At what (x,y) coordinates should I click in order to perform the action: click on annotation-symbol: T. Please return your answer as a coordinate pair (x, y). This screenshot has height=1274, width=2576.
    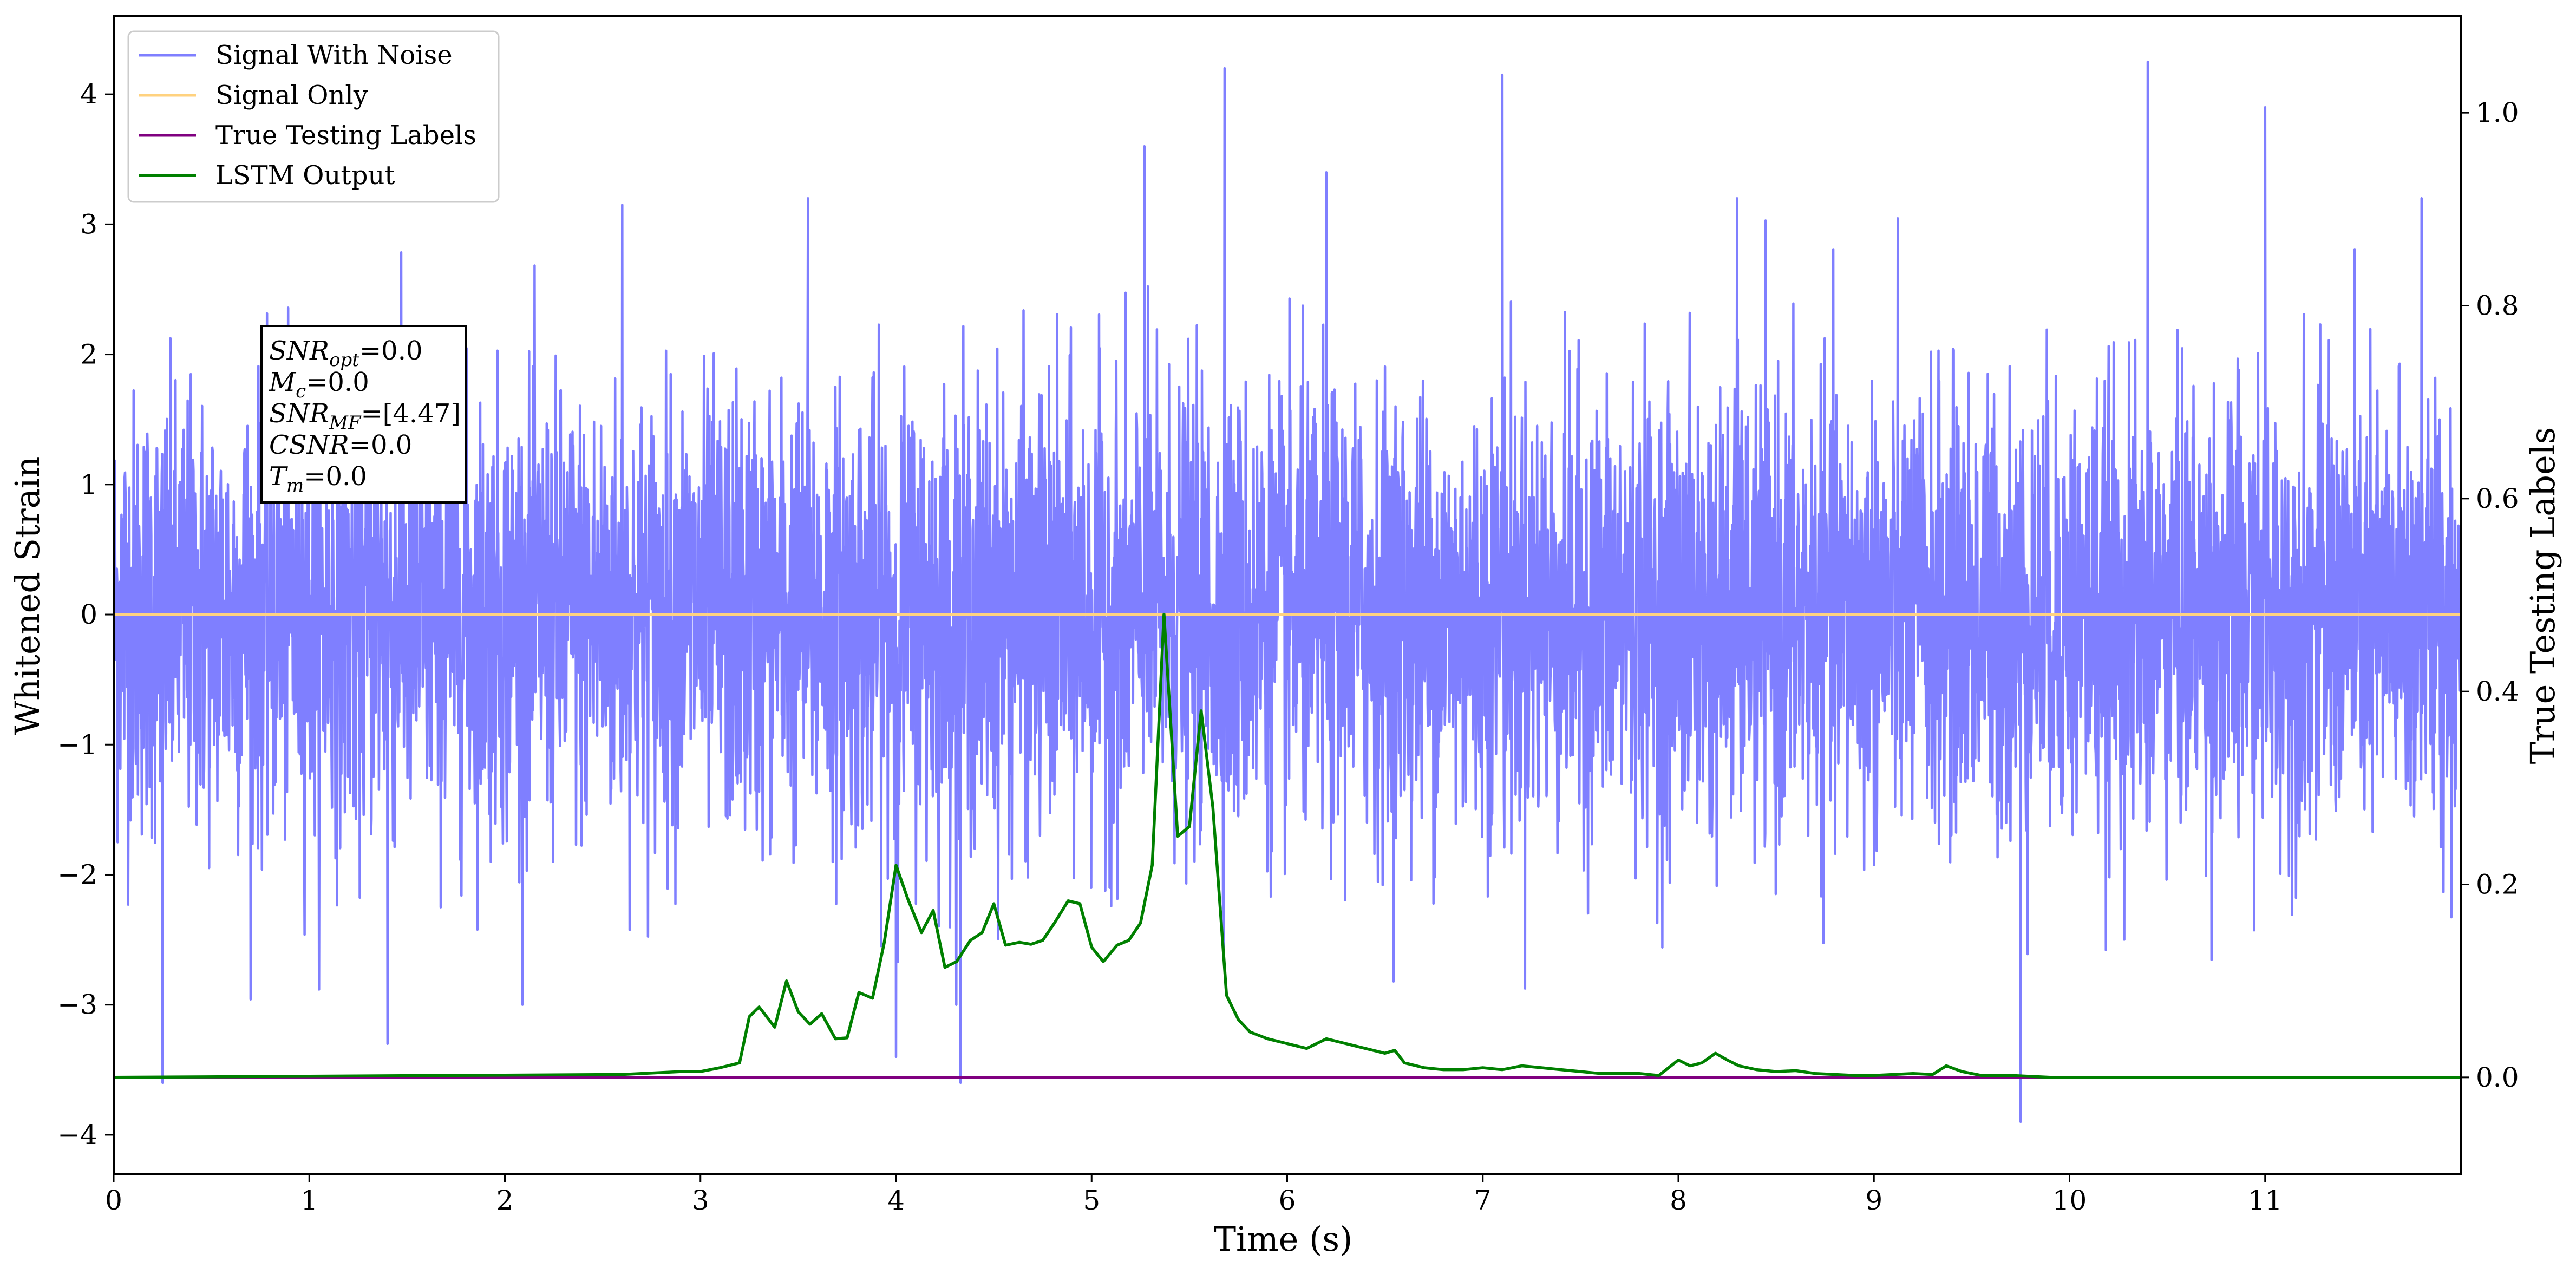
    Looking at the image, I should click on (278, 476).